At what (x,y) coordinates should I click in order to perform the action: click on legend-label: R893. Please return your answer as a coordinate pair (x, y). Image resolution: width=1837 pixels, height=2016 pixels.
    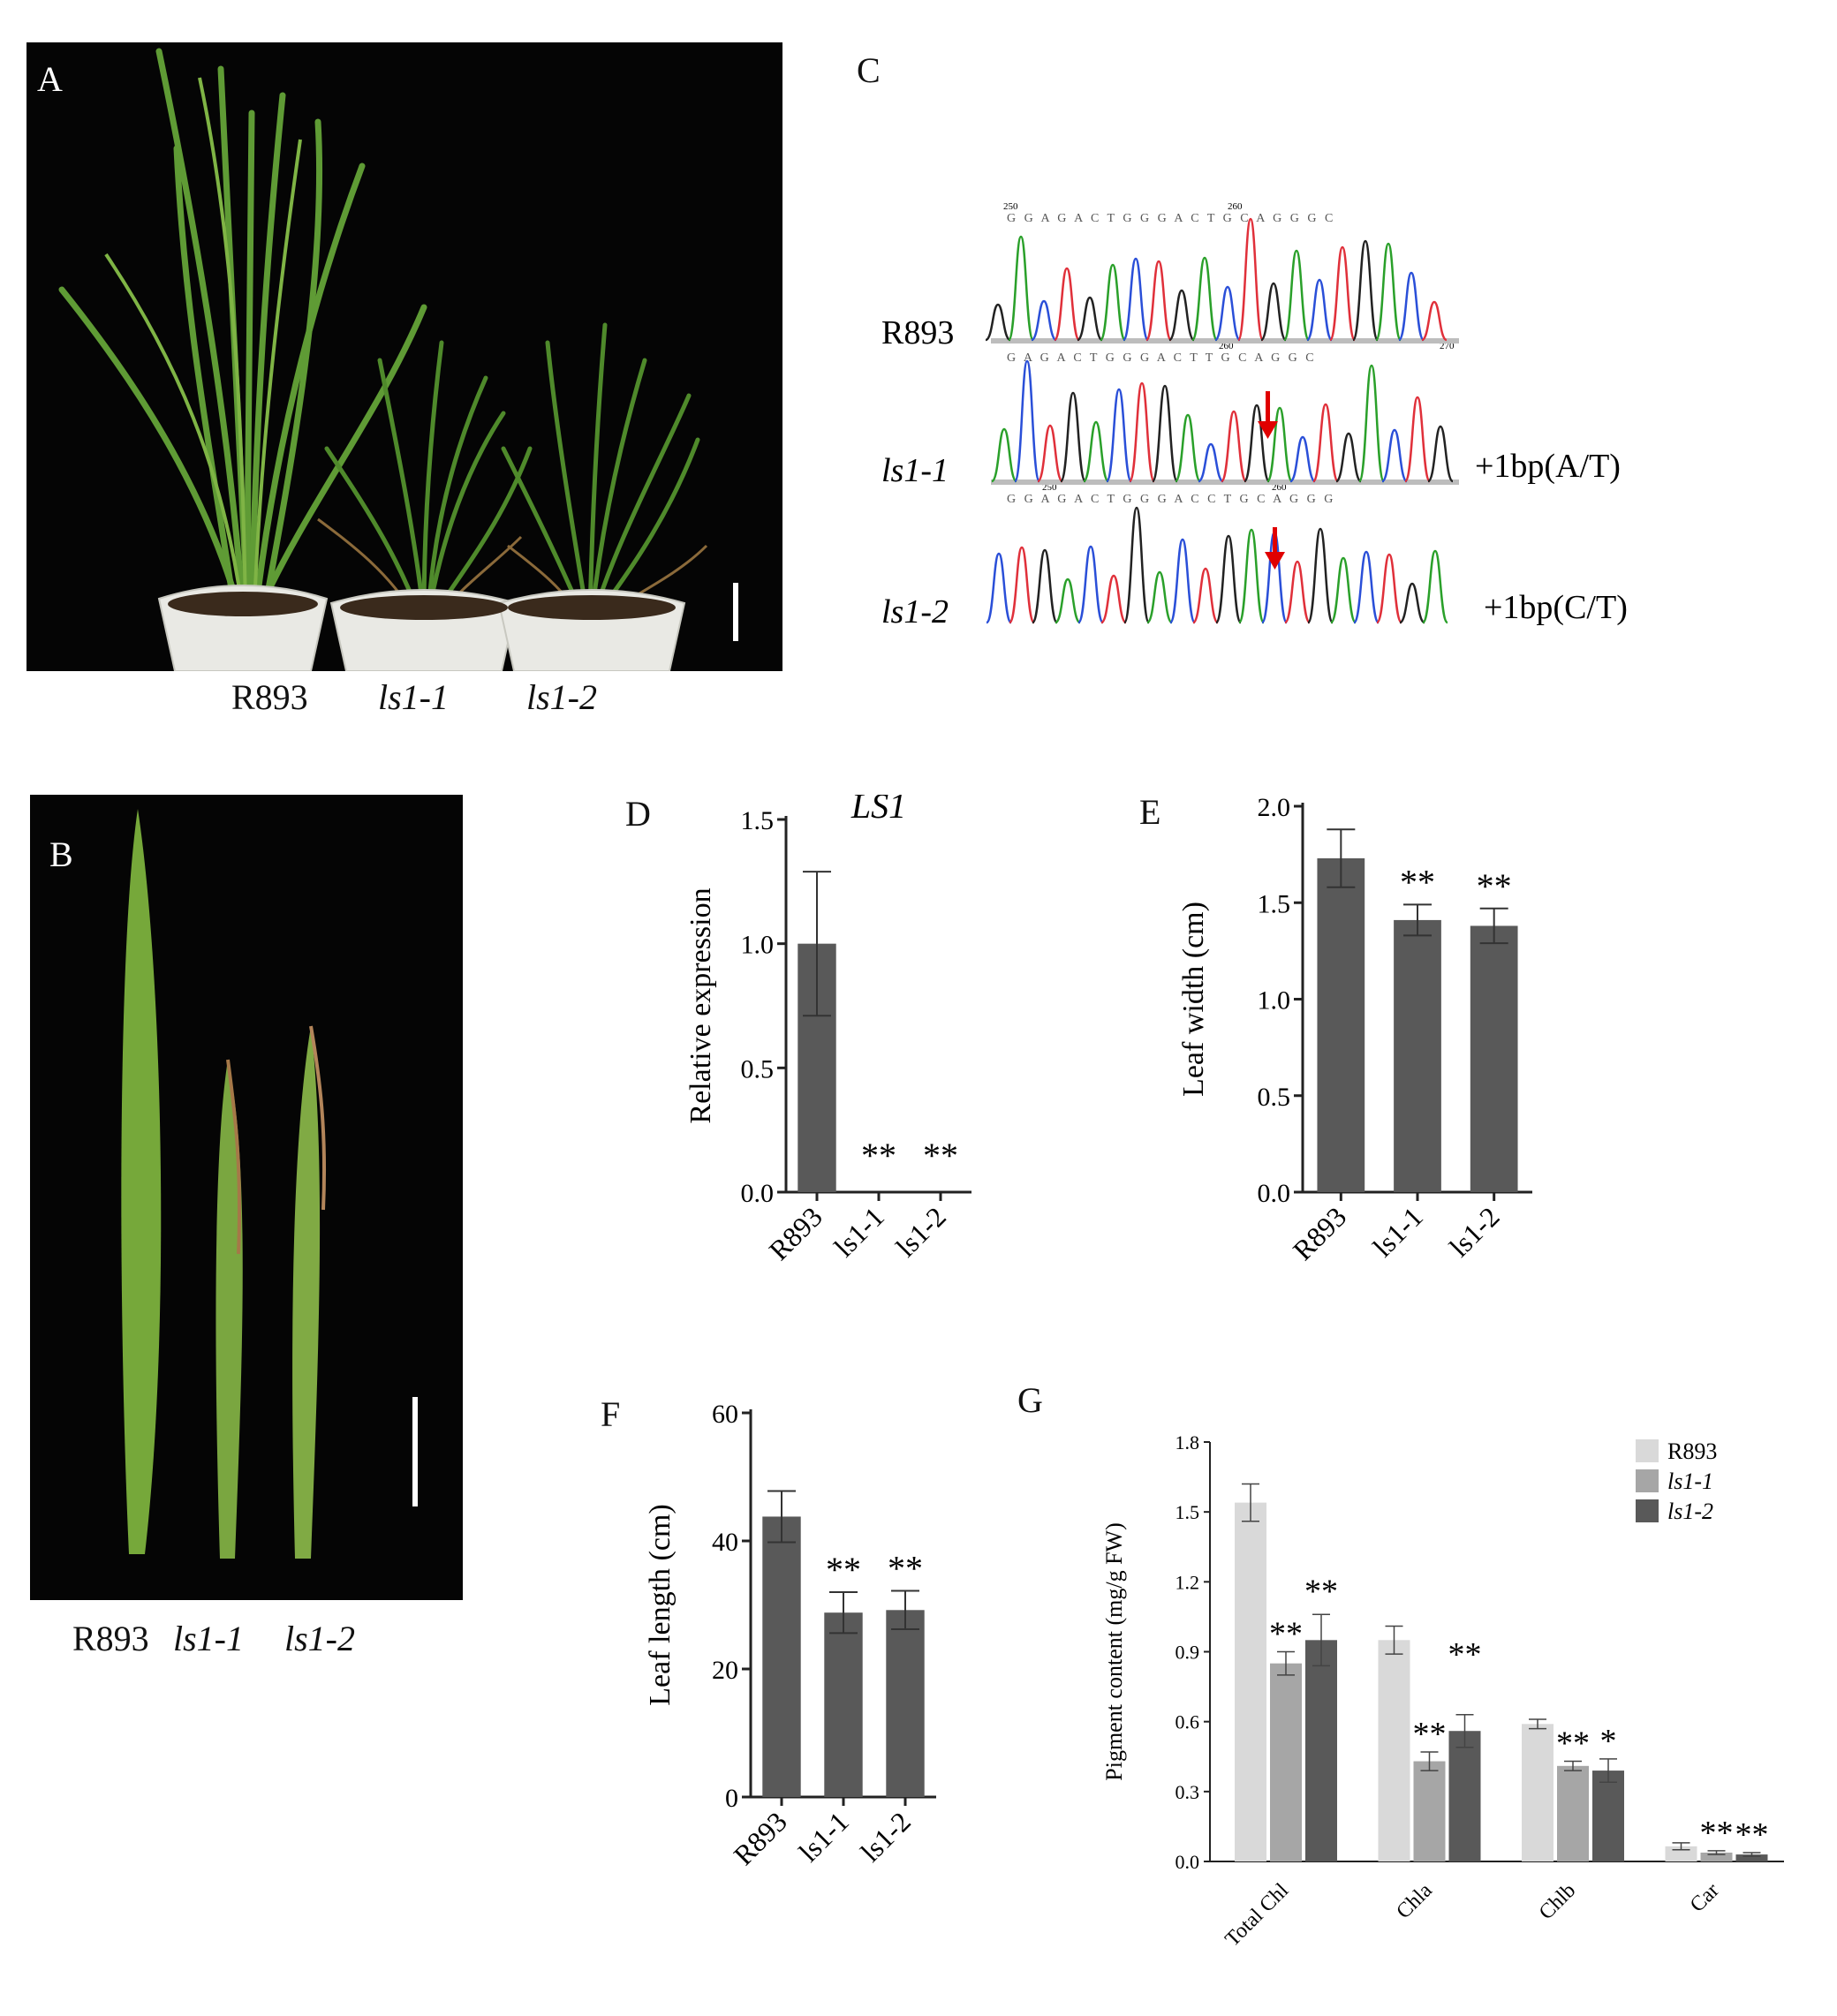
    Looking at the image, I should click on (1692, 1451).